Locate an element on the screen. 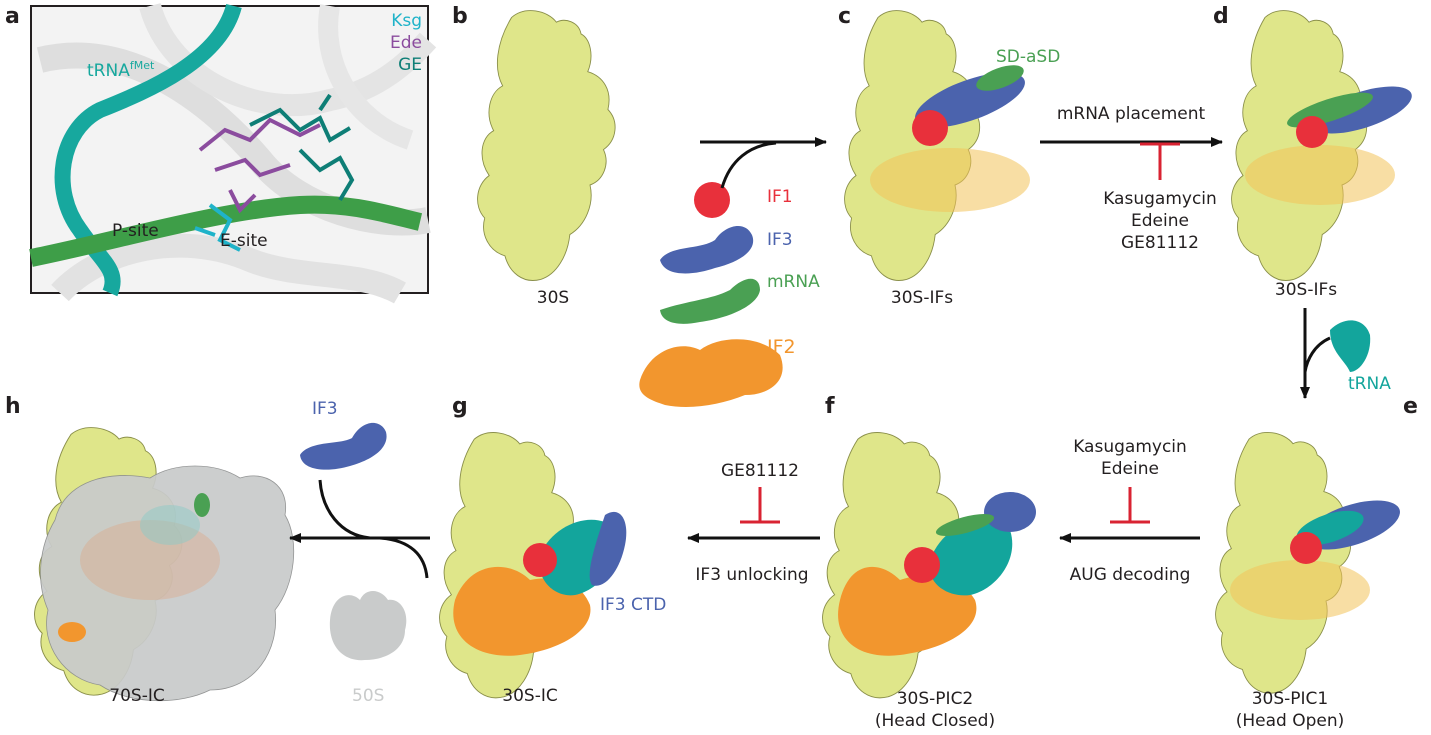 The width and height of the screenshot is (1431, 735). trna-sup: fMet is located at coordinates (142, 65).